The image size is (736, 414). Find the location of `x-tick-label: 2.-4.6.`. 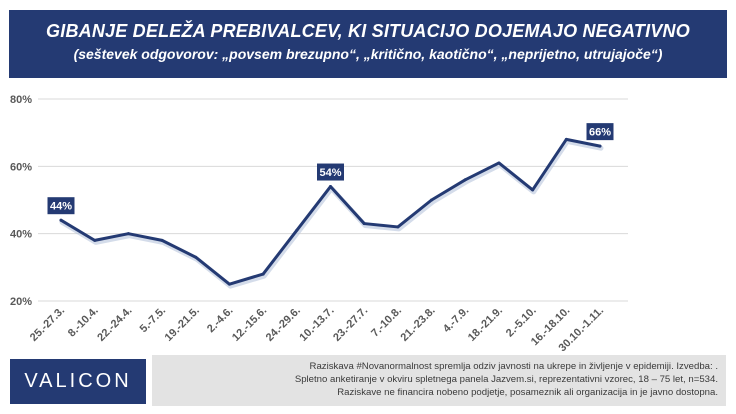

x-tick-label: 2.-4.6. is located at coordinates (220, 320).